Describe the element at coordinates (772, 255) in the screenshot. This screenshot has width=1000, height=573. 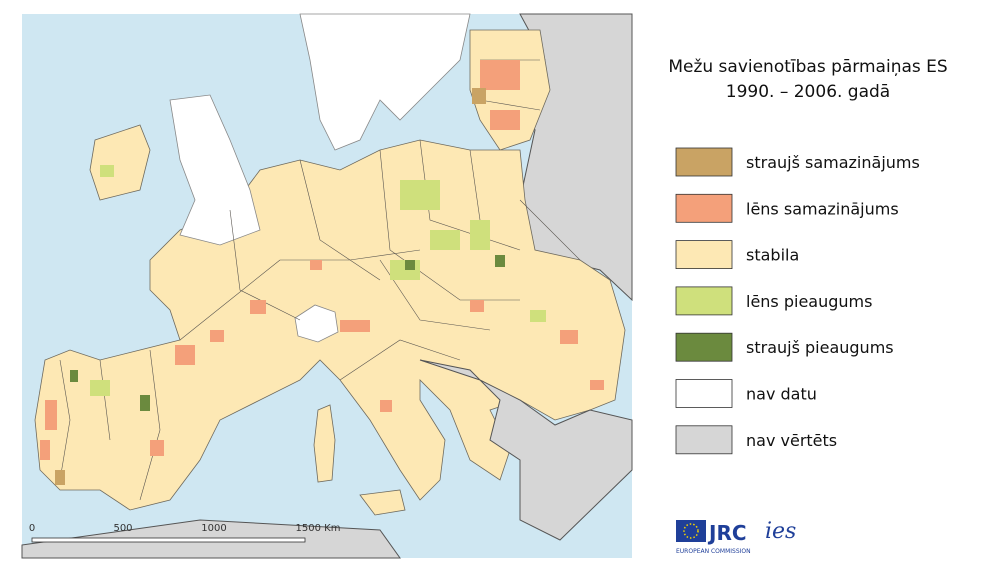
I see `legend-label: stabila` at that location.